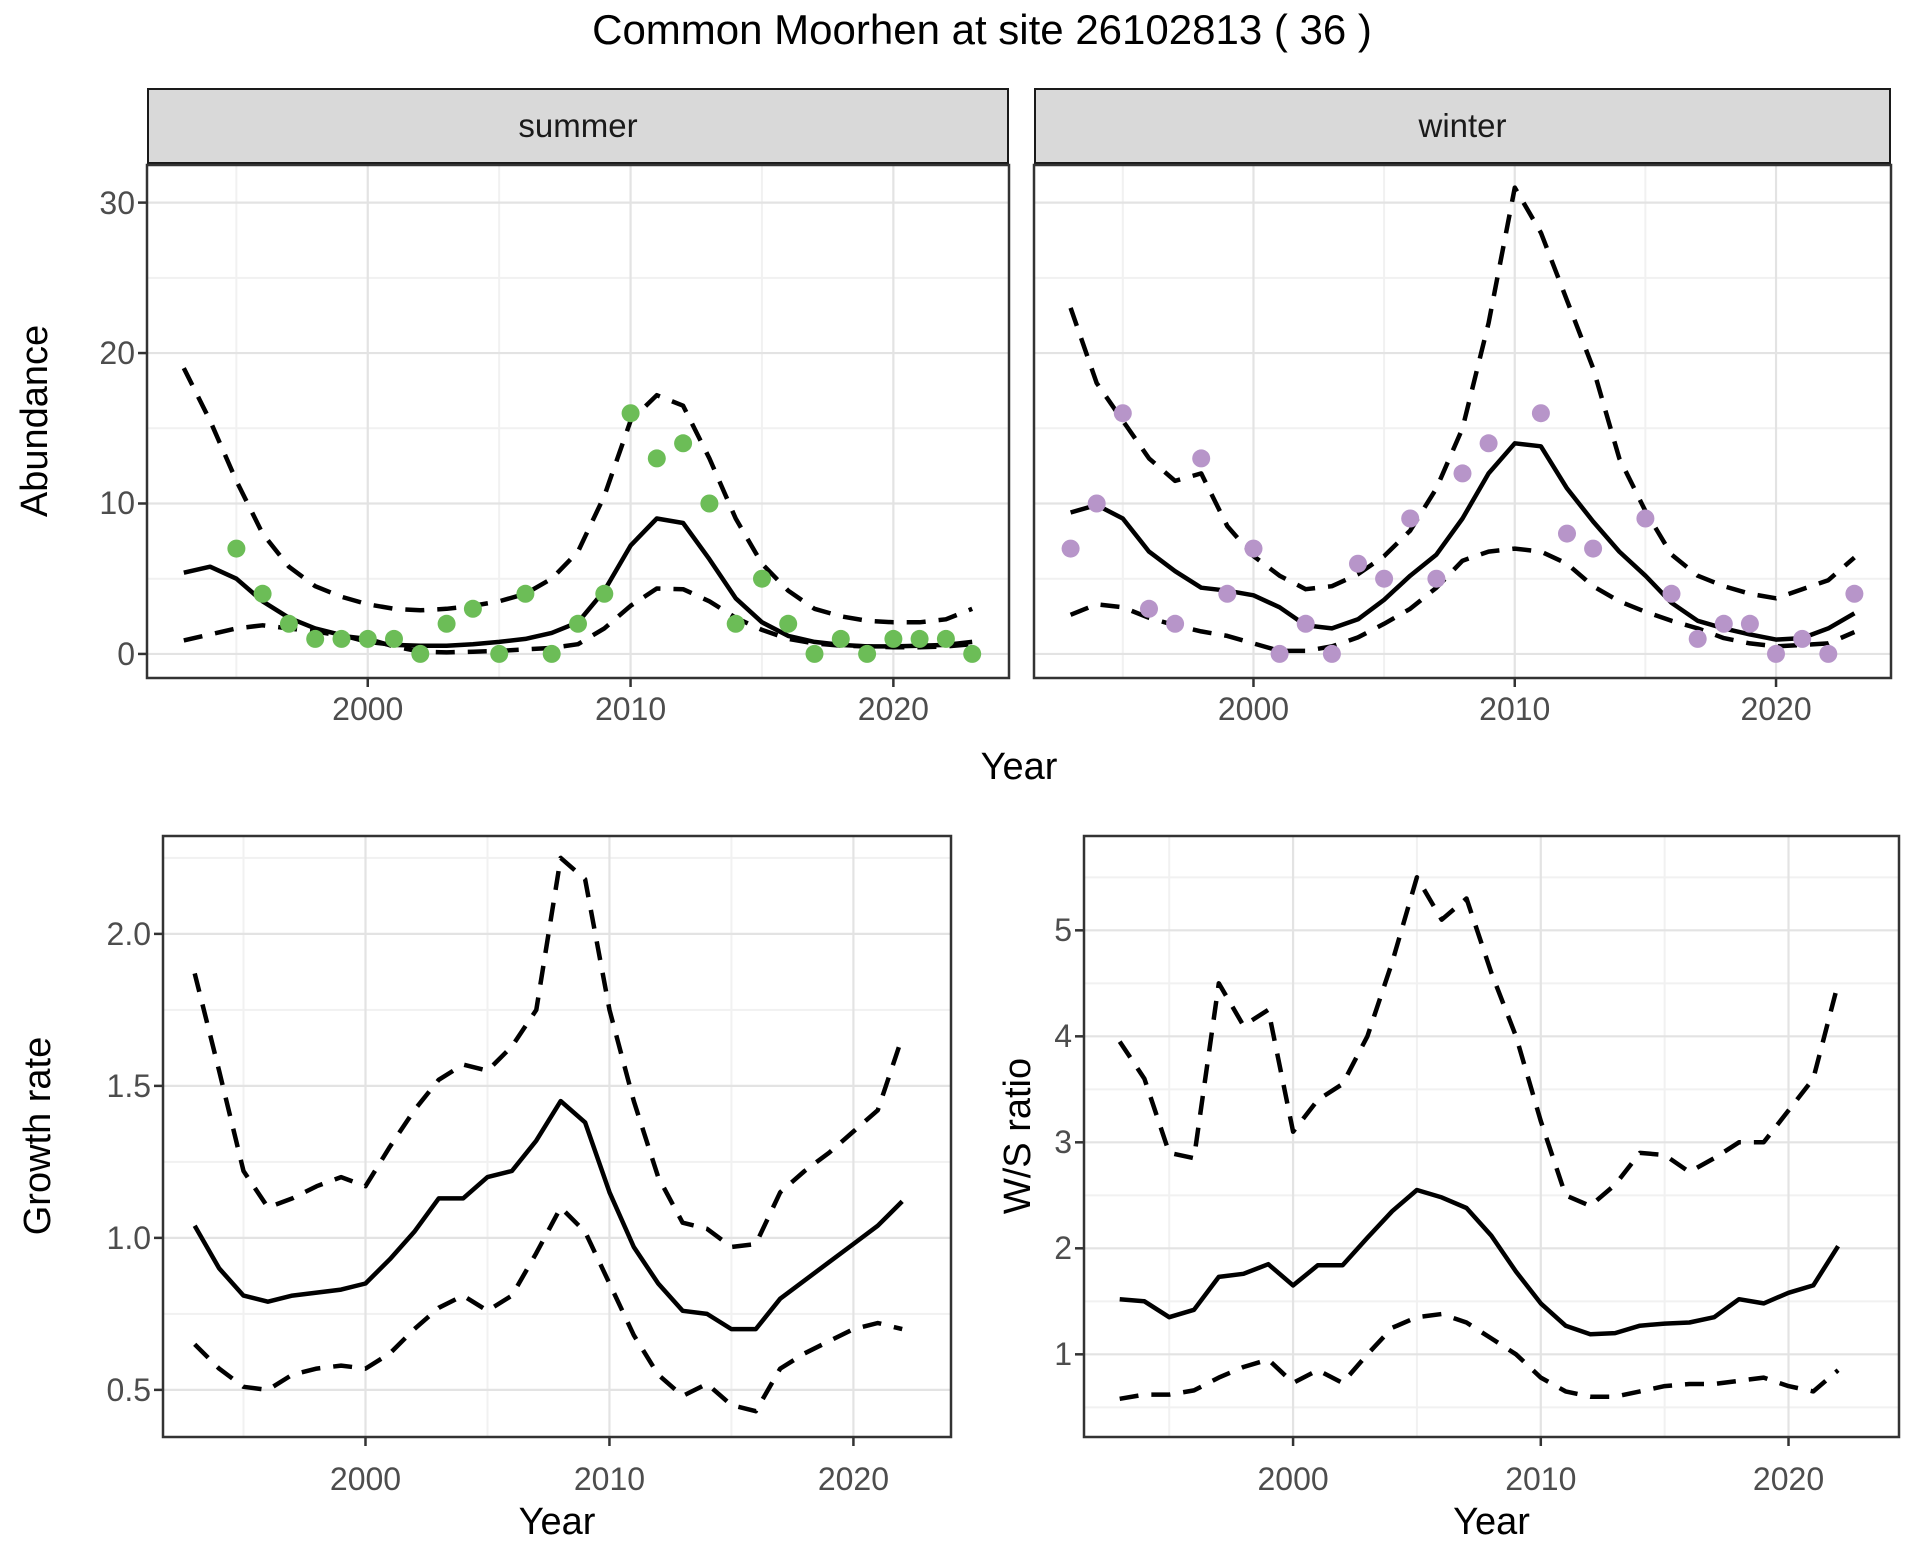 This screenshot has width=1920, height=1560. Describe the element at coordinates (1063, 1142) in the screenshot. I see `y-tick-label: 3` at that location.